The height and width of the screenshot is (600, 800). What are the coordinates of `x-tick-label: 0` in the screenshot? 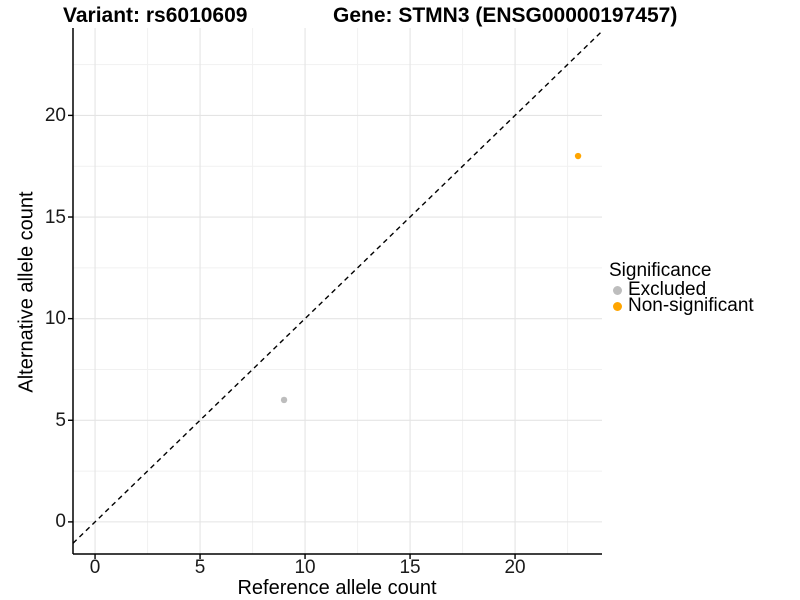 It's located at (95, 567).